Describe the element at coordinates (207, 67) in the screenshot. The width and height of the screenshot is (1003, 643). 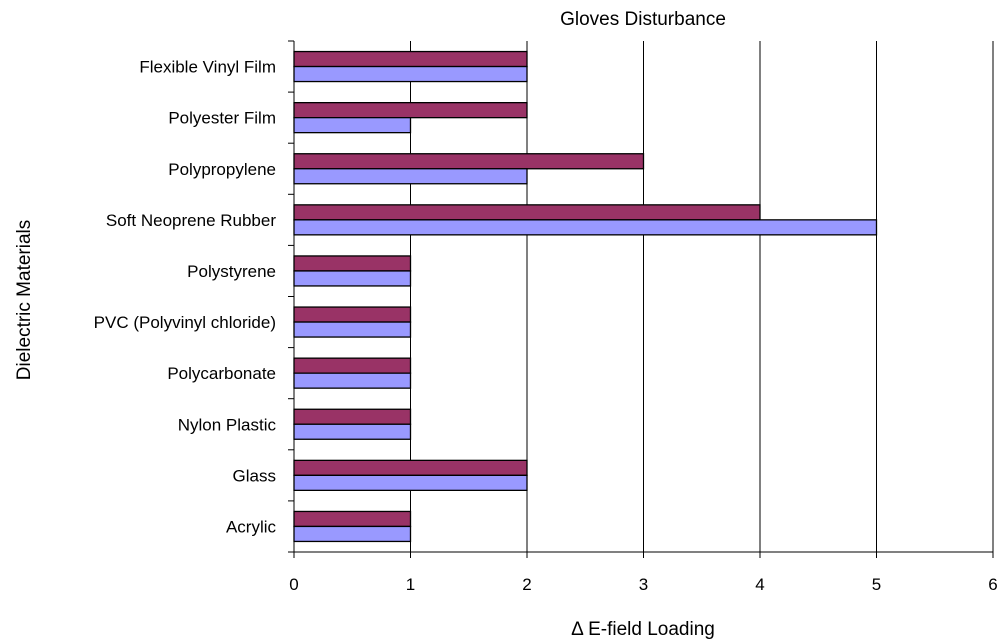
I see `y-tick-label: Flexible Vinyl Film` at that location.